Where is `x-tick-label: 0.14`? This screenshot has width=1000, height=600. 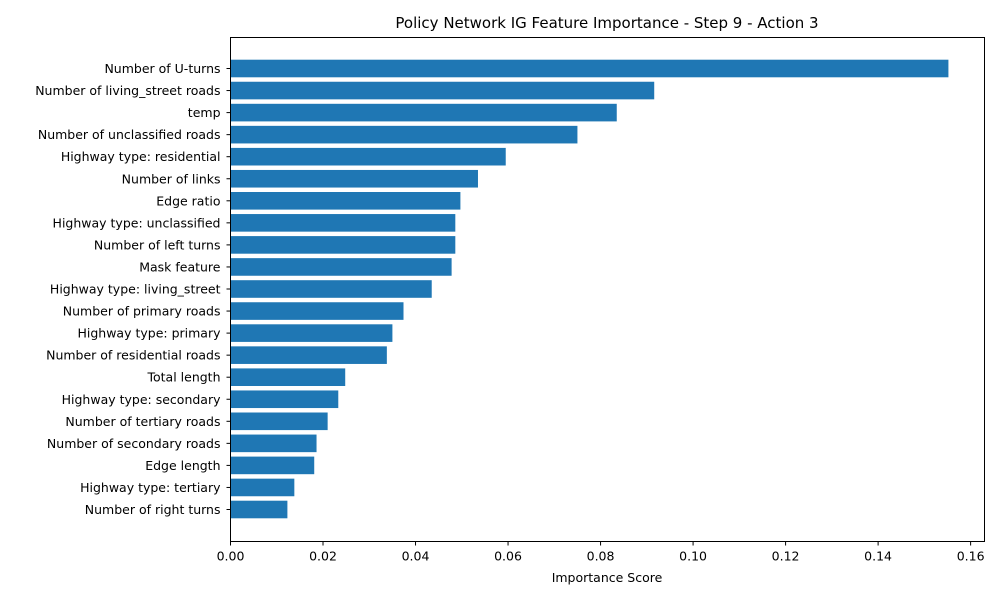
x-tick-label: 0.14 is located at coordinates (878, 556).